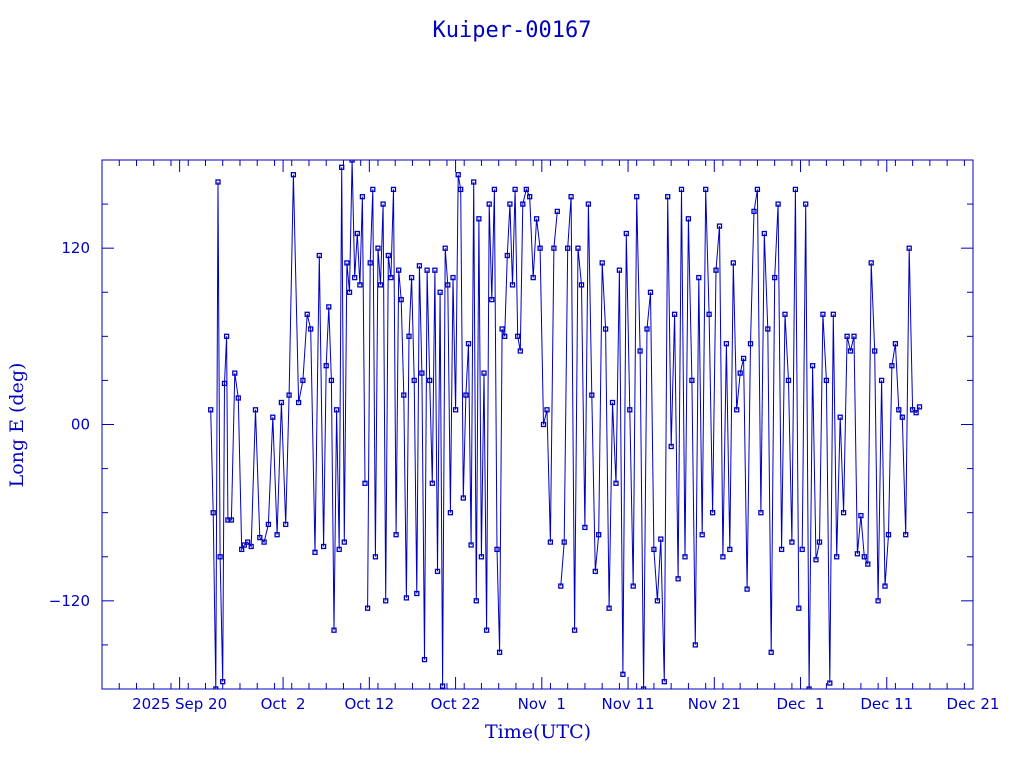 This screenshot has height=768, width=1024. I want to click on x-tick-label: Oct 12, so click(369, 704).